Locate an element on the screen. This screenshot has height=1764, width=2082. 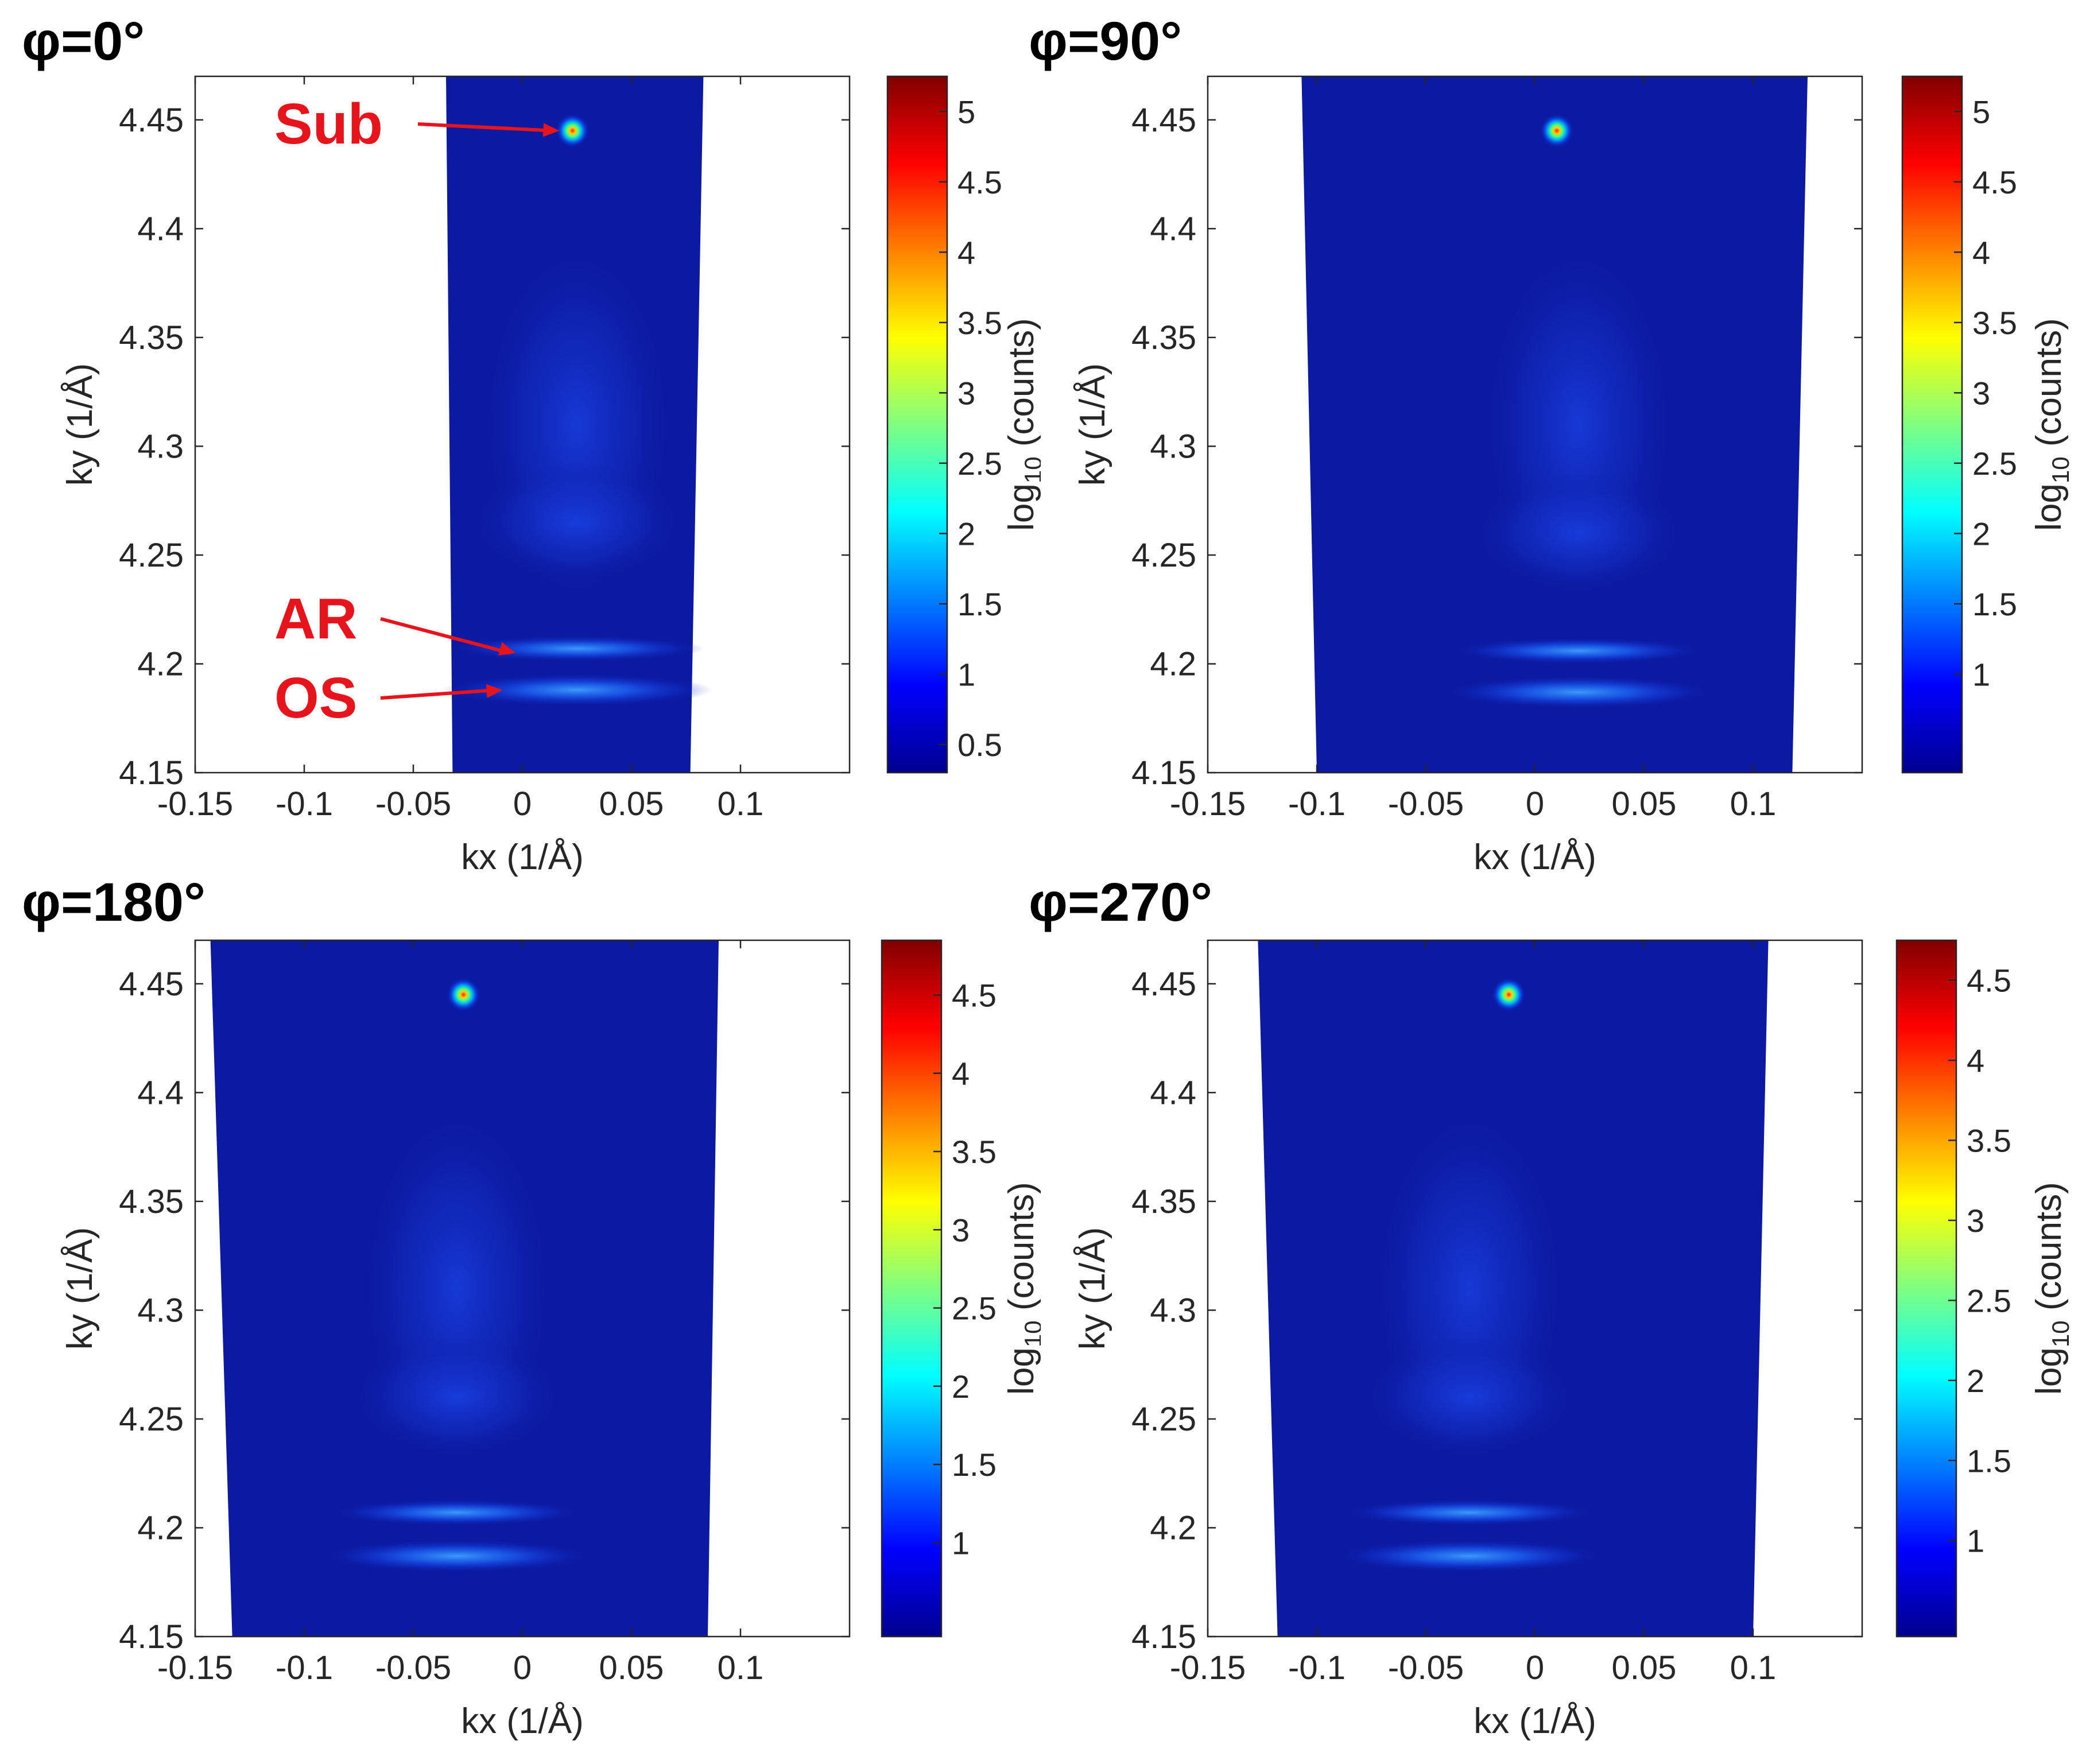
annotation-label: OS is located at coordinates (315, 698).